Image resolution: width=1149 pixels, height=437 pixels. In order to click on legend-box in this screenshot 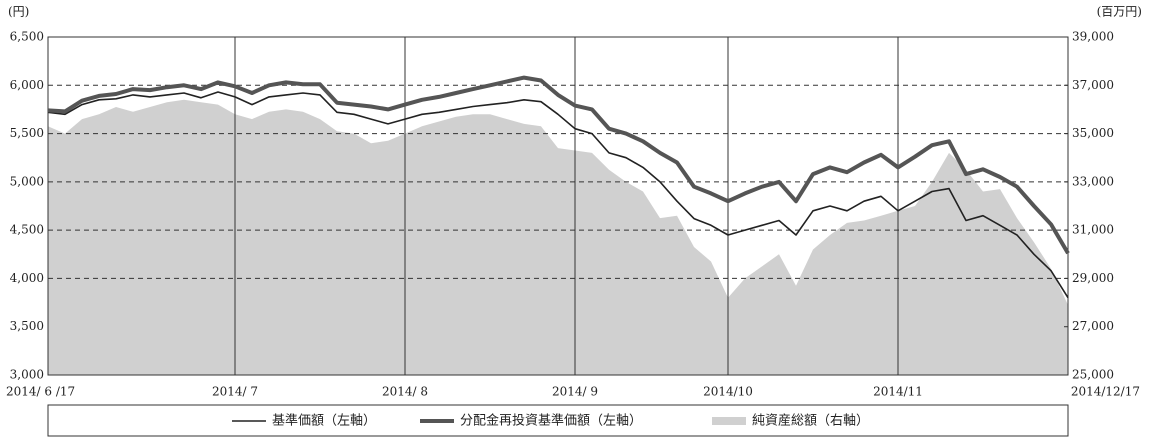, I will do `click(558, 420)`.